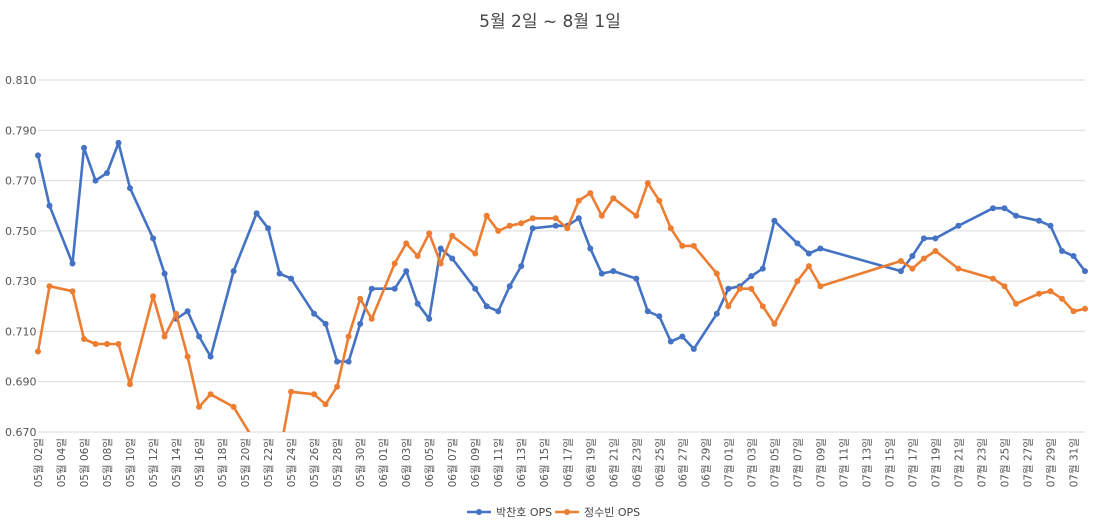  I want to click on x-tick-label: 05월 24일, so click(291, 462).